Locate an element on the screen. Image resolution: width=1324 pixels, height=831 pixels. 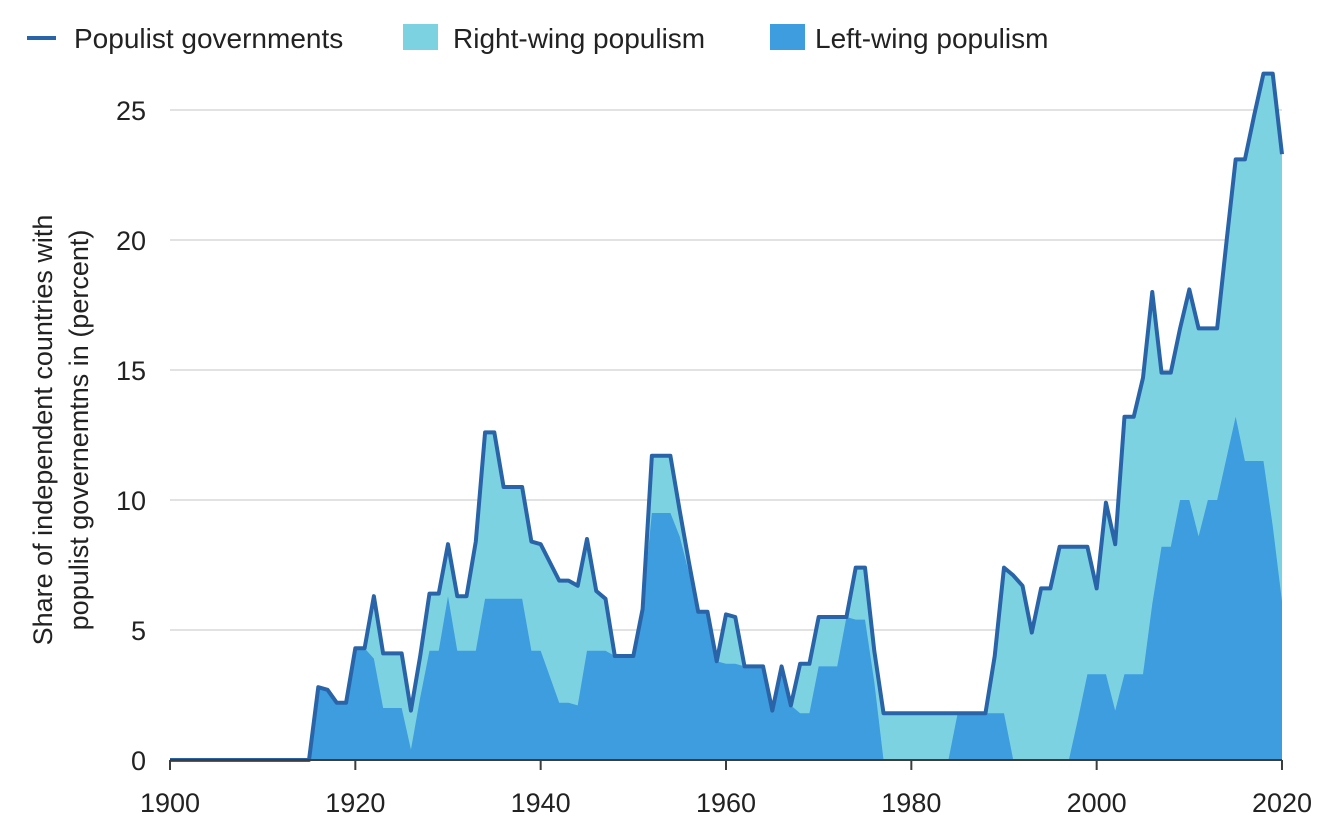
y-tick-label-25: 25 is located at coordinates (131, 111).